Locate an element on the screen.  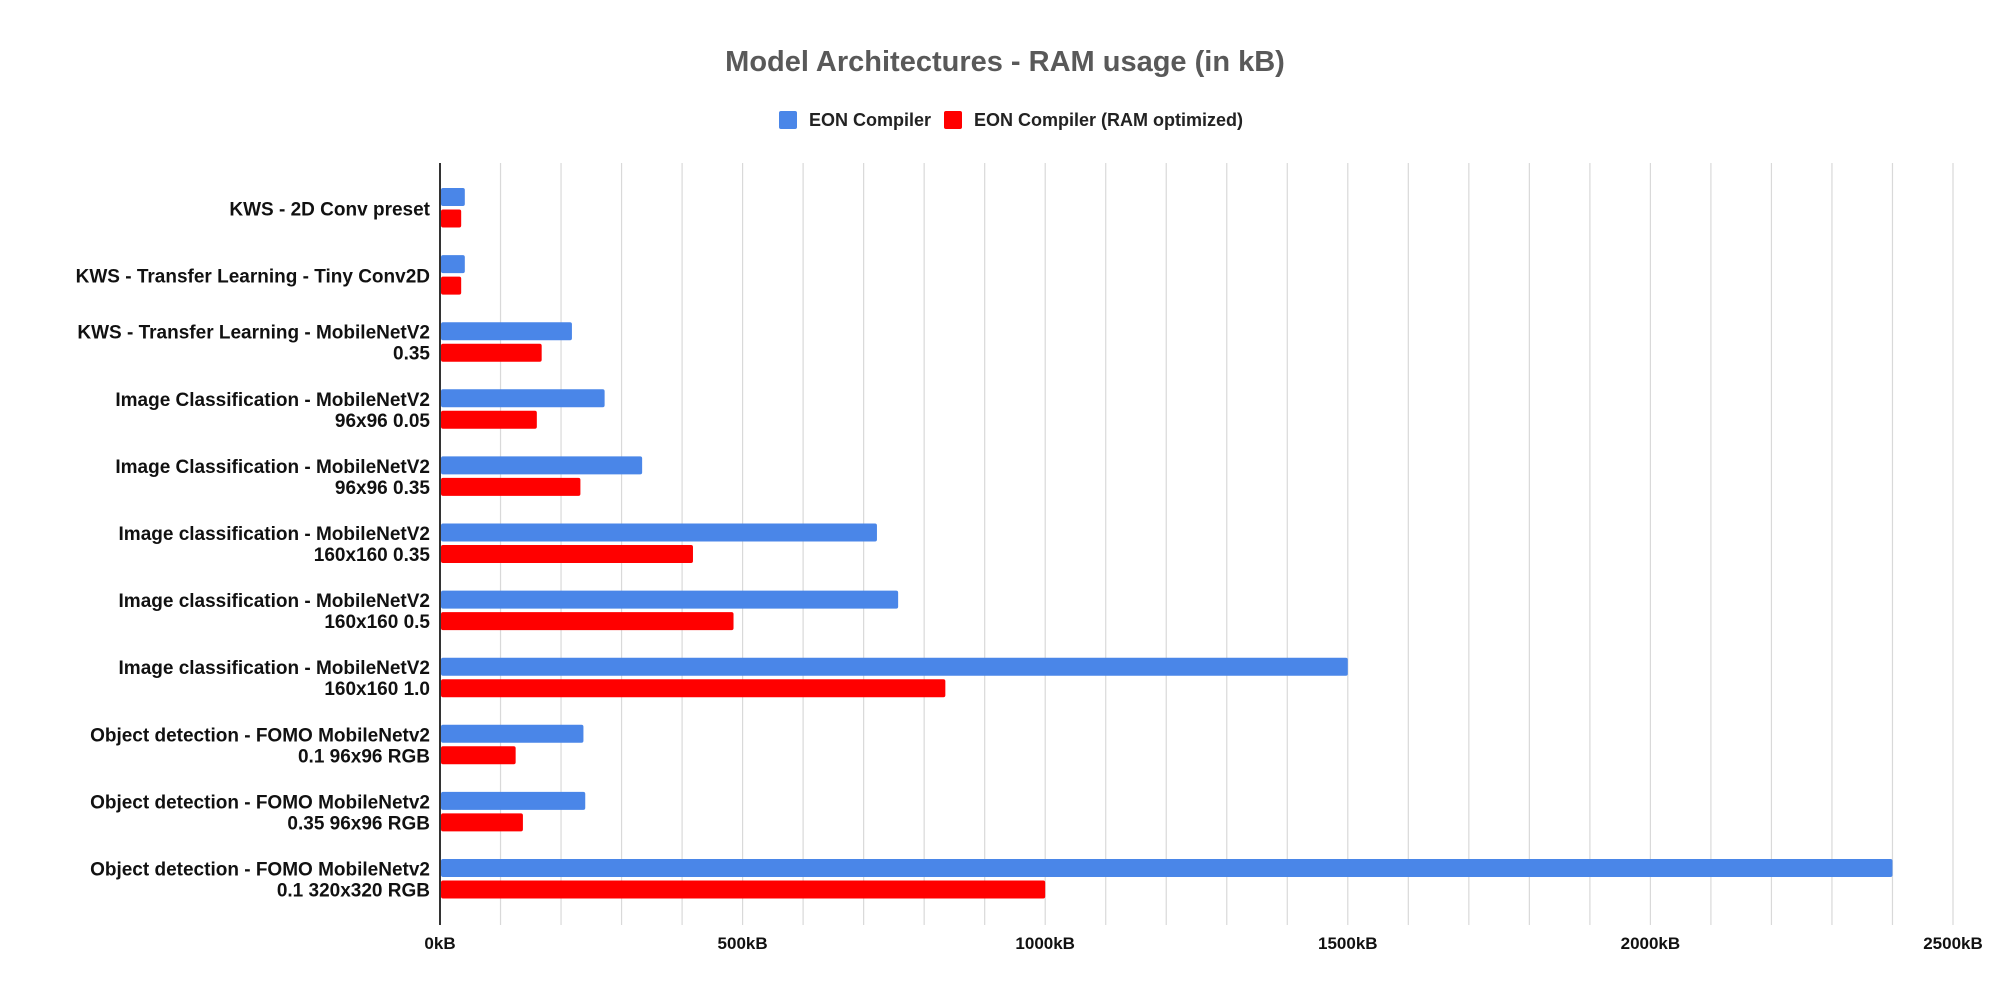
category-label-line: 0.1 96x96 RGB is located at coordinates (364, 756).